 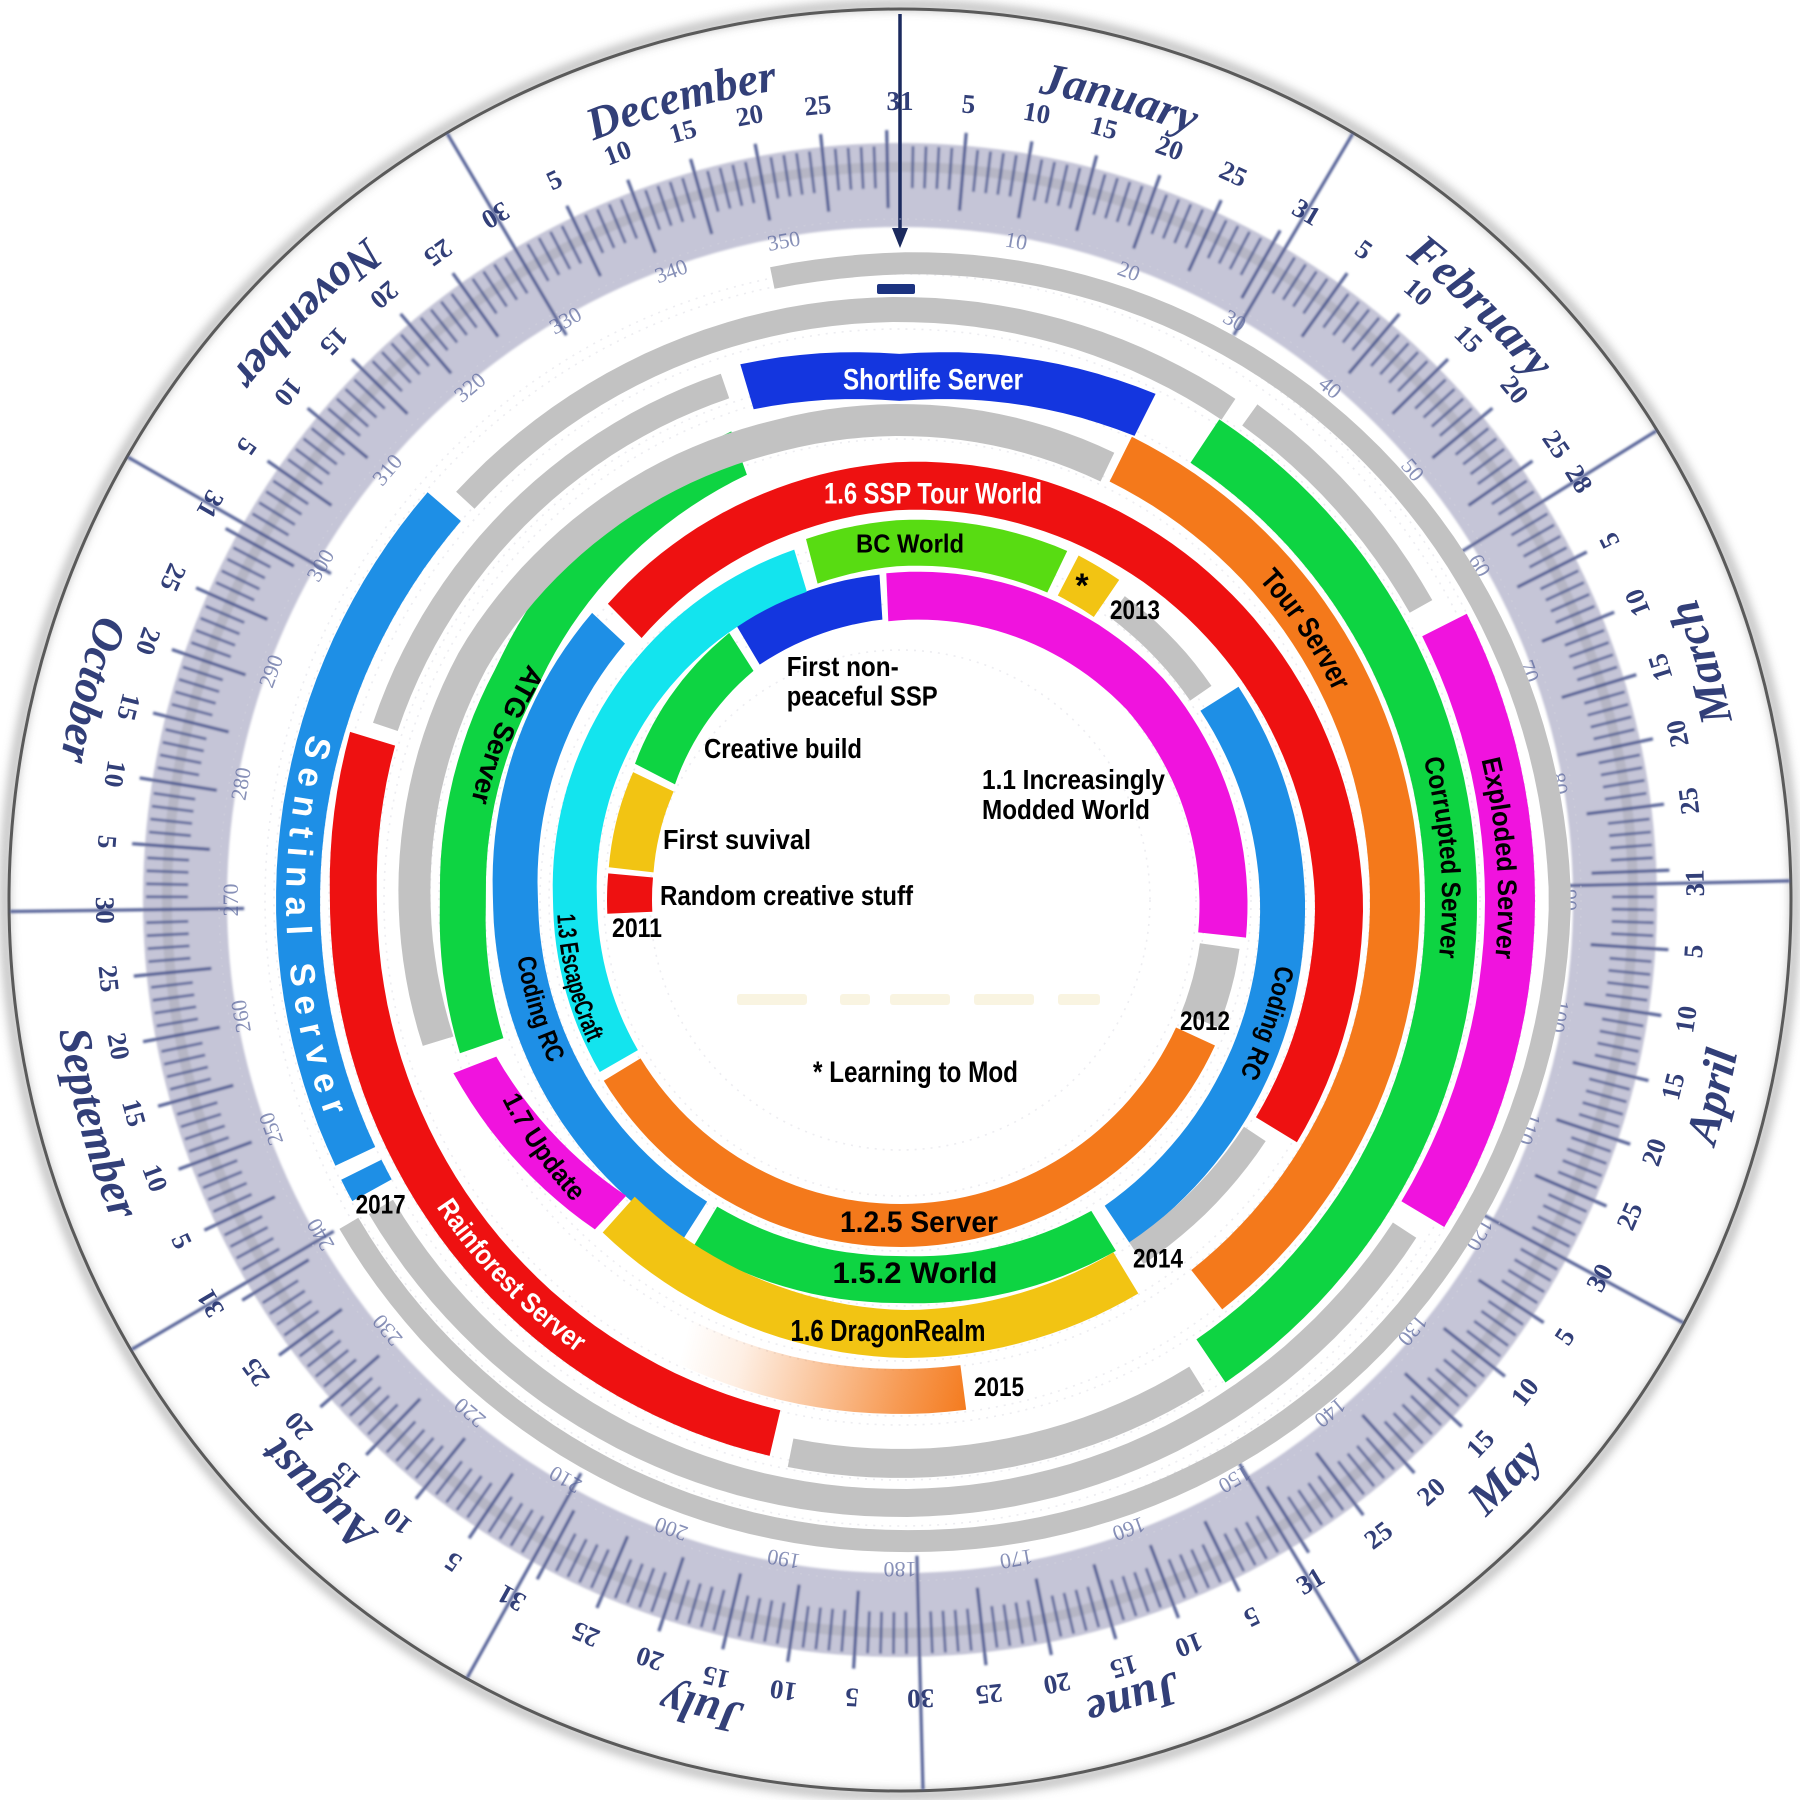 What do you see at coordinates (715, 1677) in the screenshot?
I see `svg-text: 15` at bounding box center [715, 1677].